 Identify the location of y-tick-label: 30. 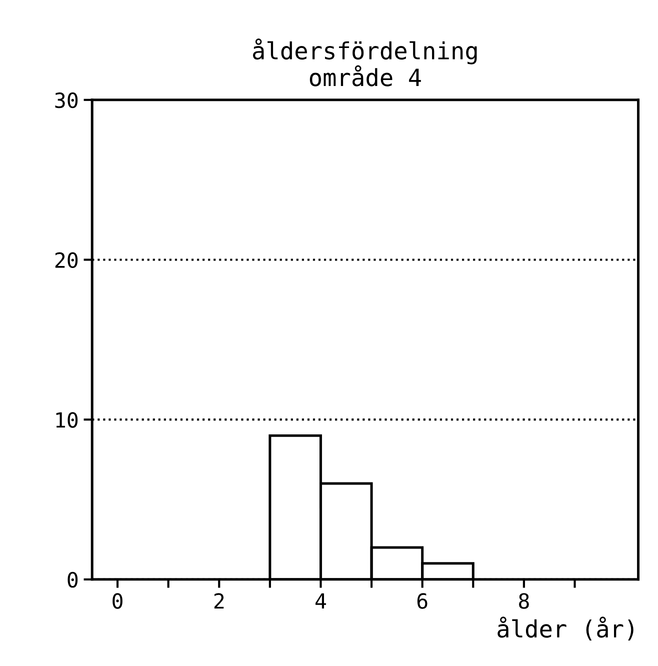
(66, 100).